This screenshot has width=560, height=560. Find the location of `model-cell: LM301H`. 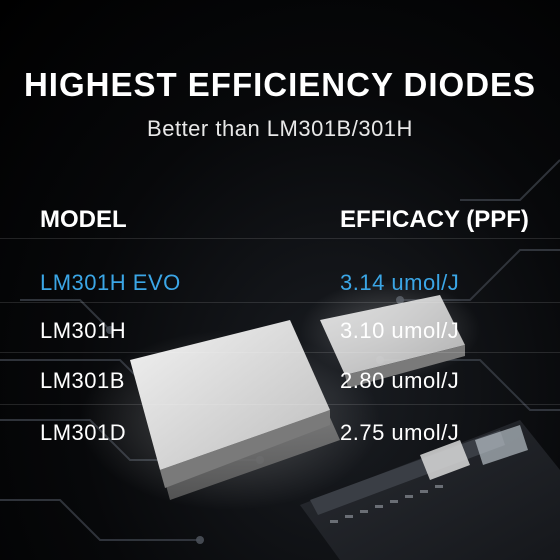

model-cell: LM301H is located at coordinates (83, 330).